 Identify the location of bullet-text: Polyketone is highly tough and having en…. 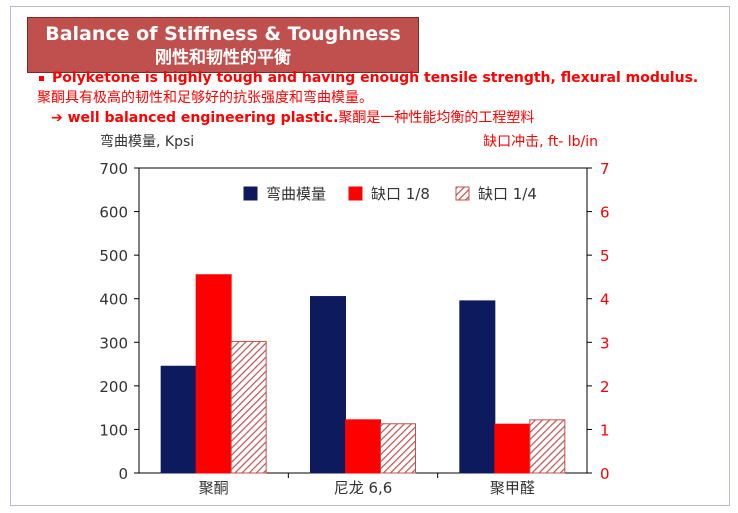
(367, 98).